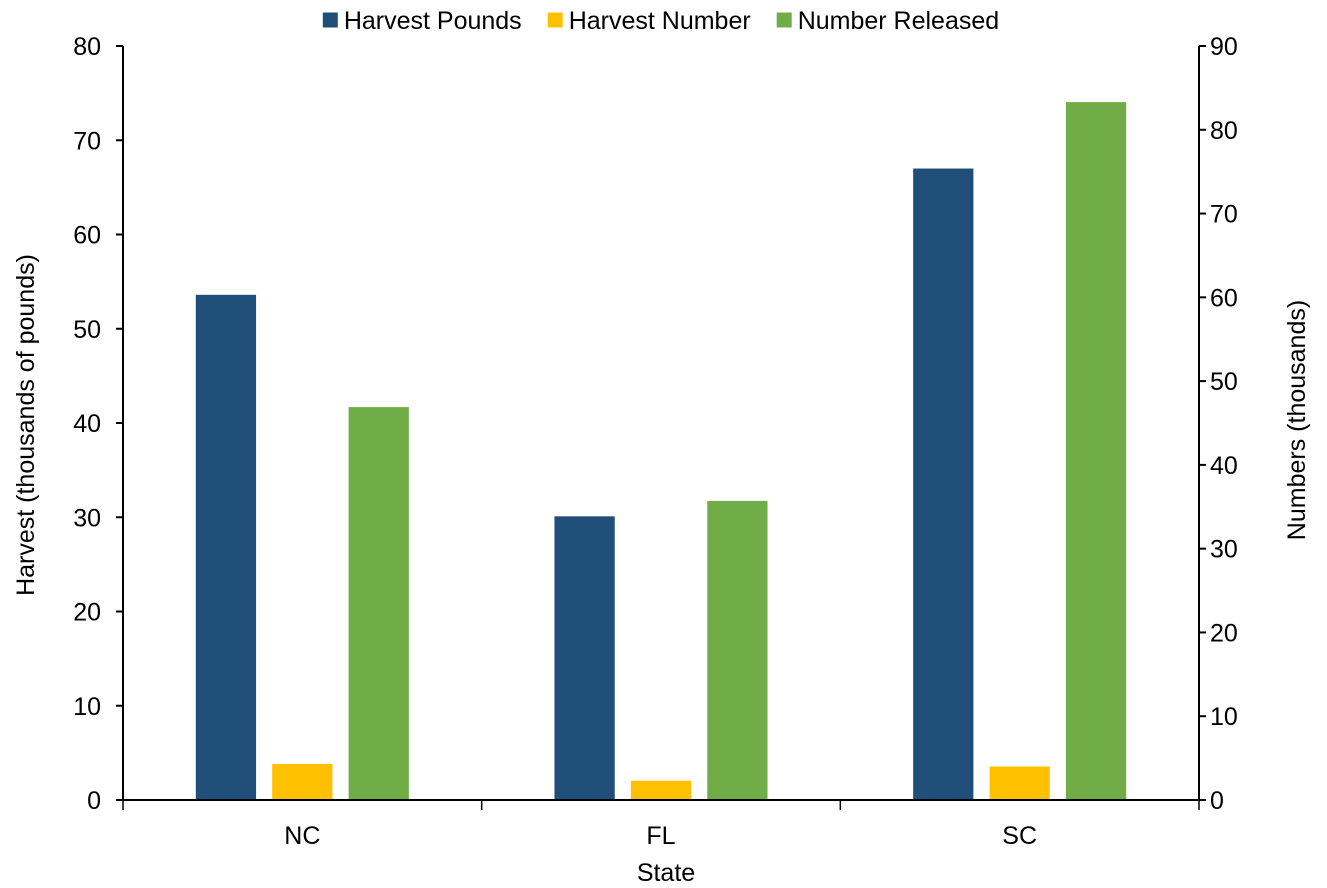  I want to click on bar-harvest-number-fl, so click(661, 790).